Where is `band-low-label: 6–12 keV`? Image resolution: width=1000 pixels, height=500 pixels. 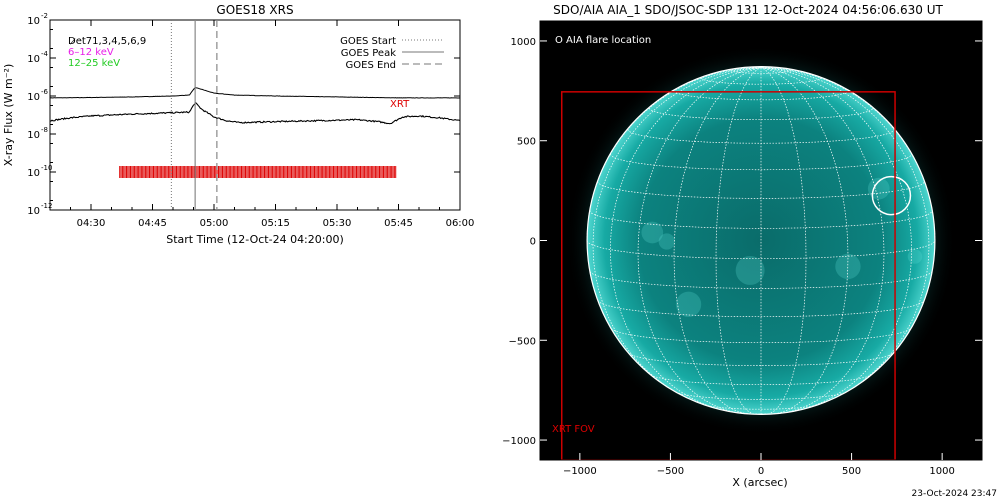 band-low-label: 6–12 keV is located at coordinates (91, 52).